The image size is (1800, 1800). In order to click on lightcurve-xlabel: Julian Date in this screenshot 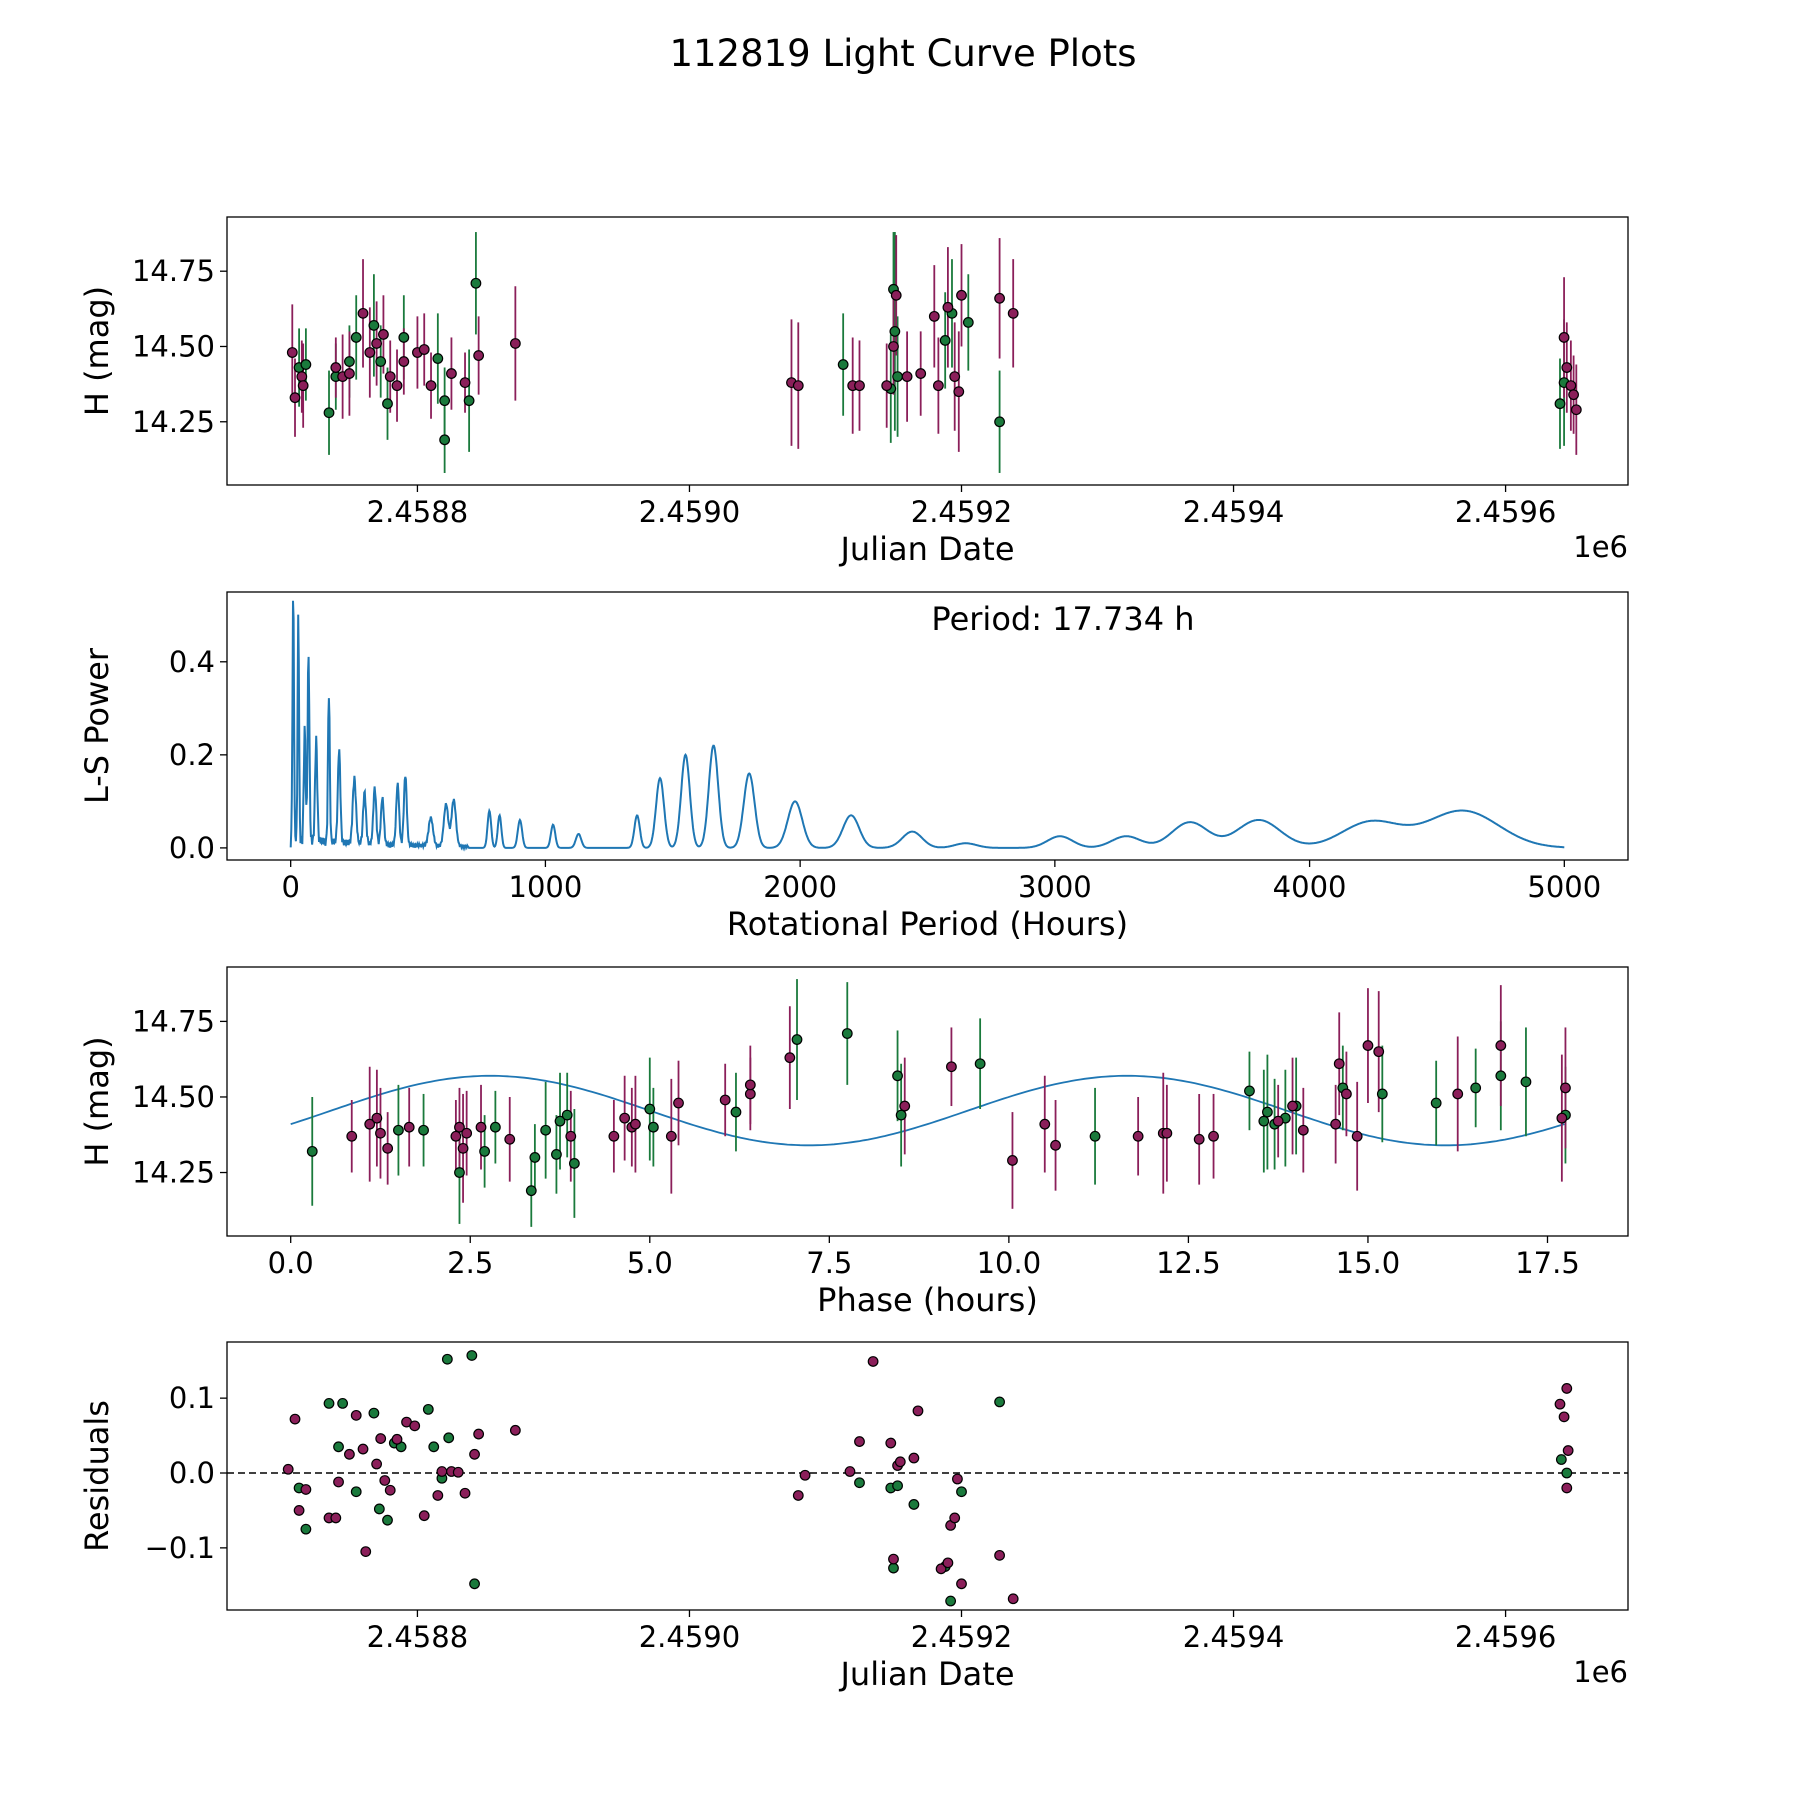, I will do `click(926, 549)`.